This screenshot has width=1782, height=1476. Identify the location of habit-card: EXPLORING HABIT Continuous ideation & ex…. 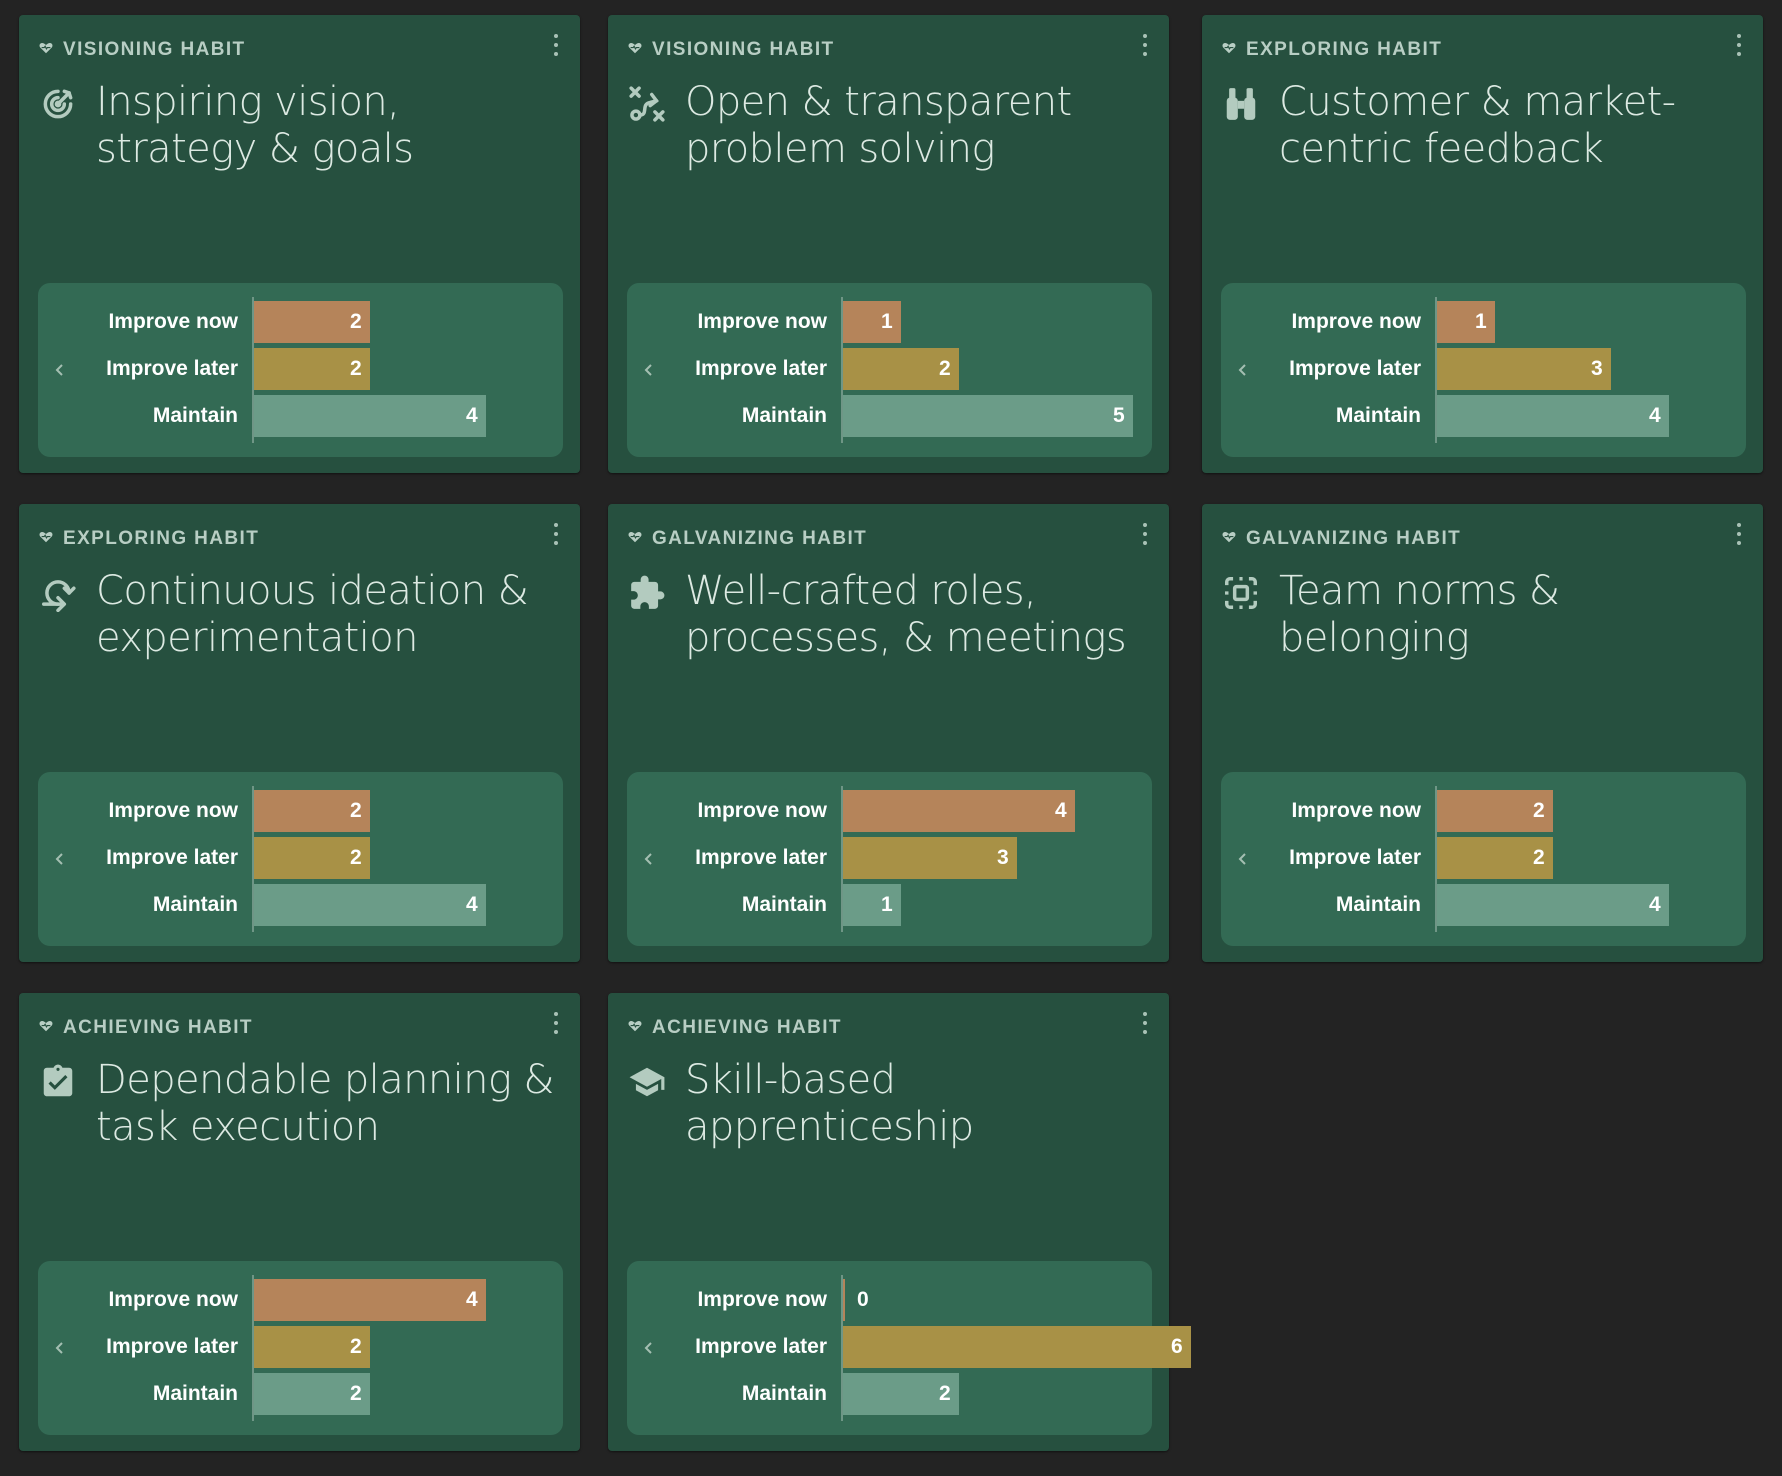
(299, 733).